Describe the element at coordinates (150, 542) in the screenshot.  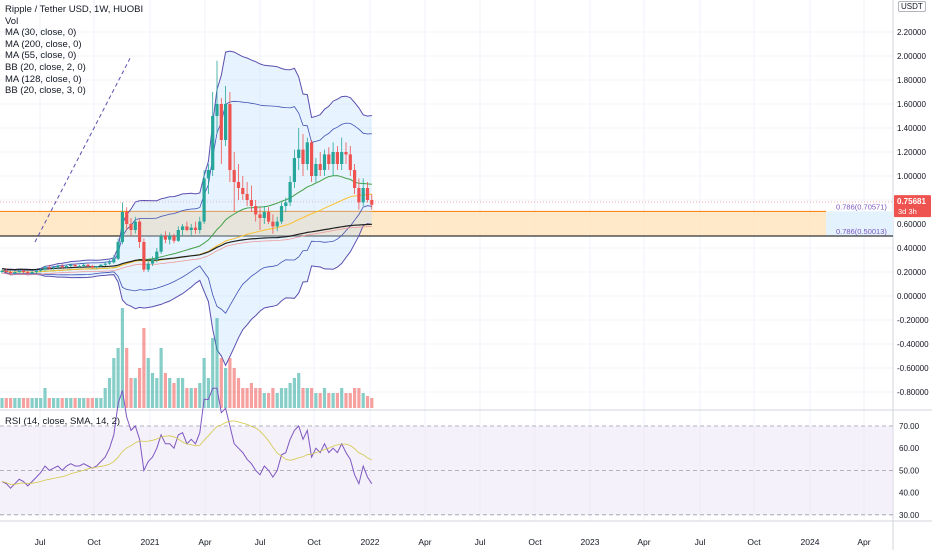
I see `time-tick-label: 2021` at that location.